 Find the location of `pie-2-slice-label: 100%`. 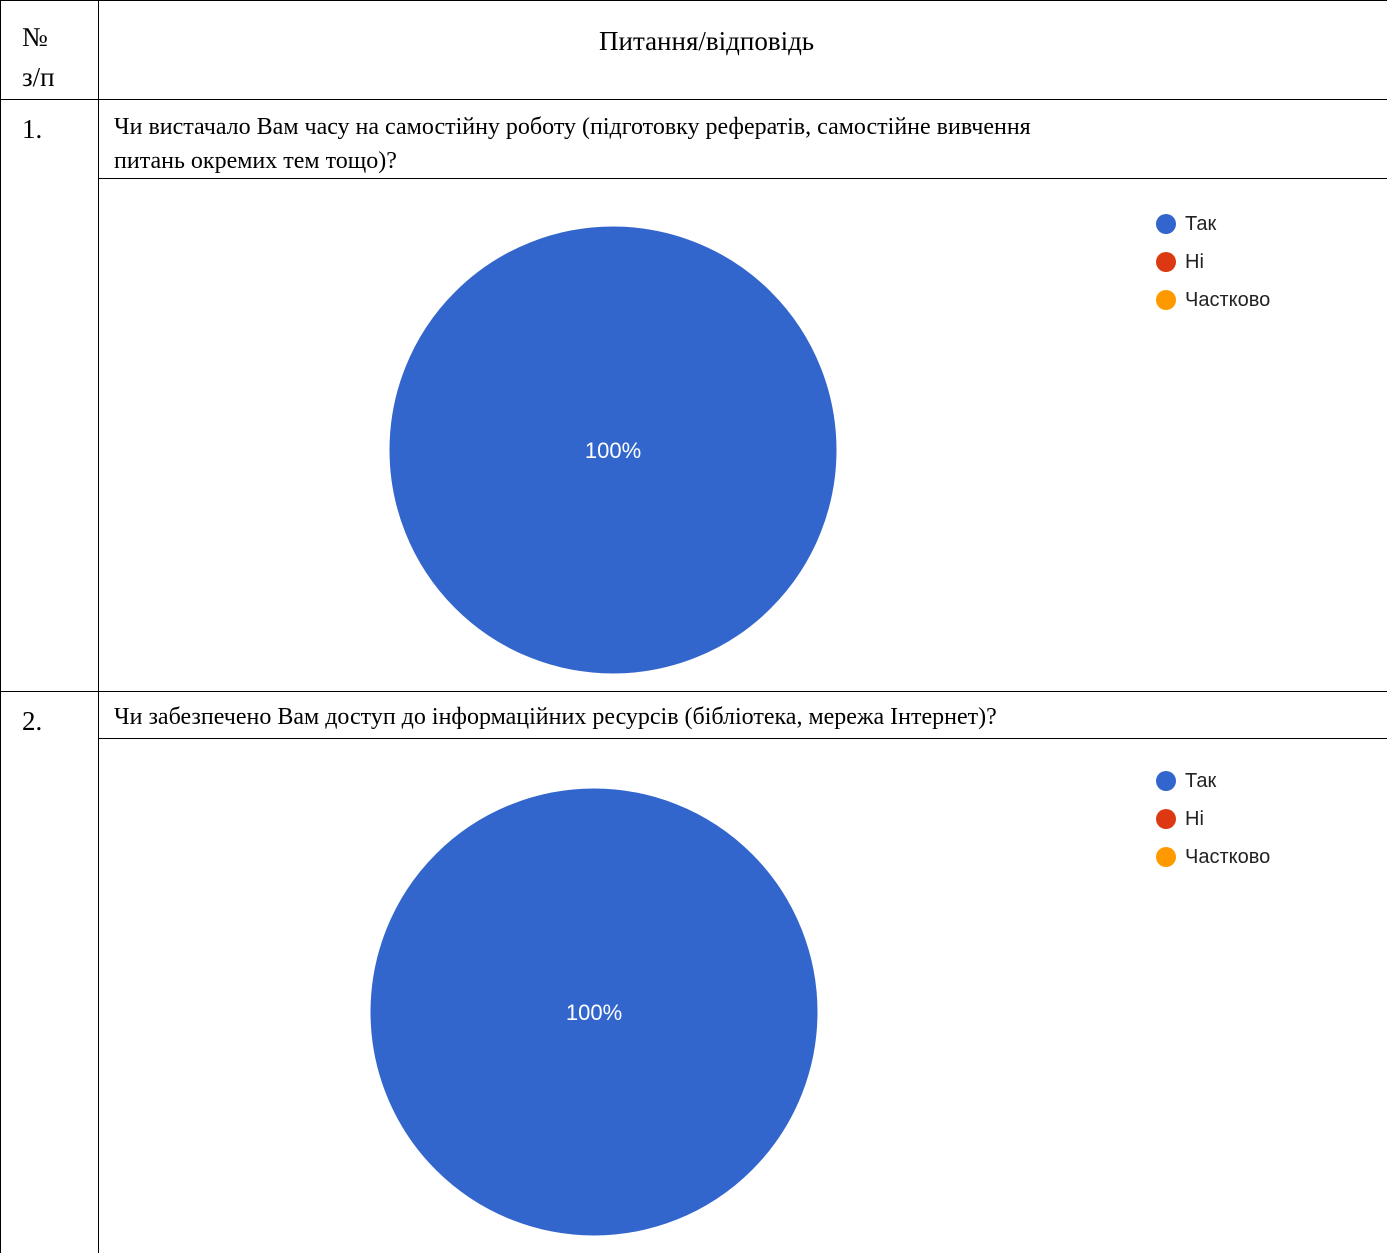

pie-2-slice-label: 100% is located at coordinates (594, 1012).